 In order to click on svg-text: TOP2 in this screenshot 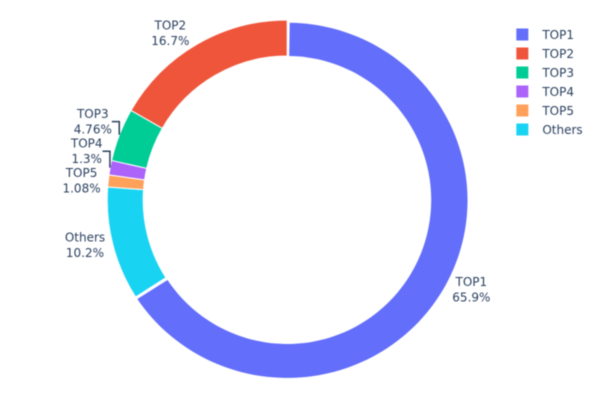, I will do `click(557, 54)`.